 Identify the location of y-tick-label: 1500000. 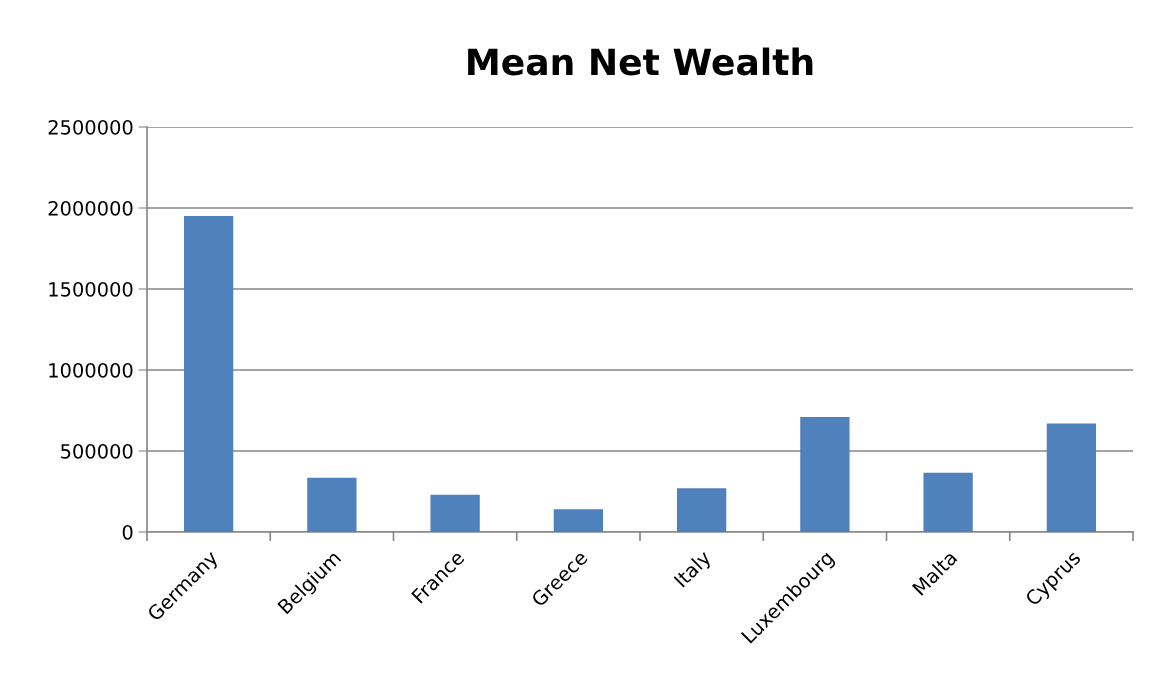
(91, 289).